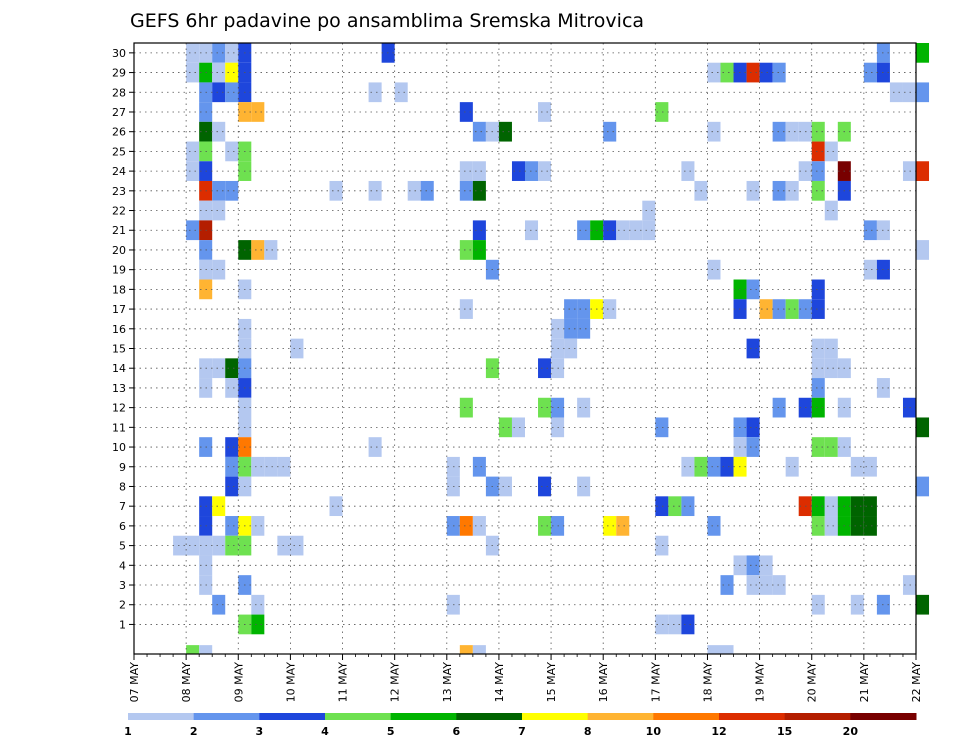 This screenshot has width=960, height=742. I want to click on x-tick-label: 13 MAY, so click(447, 682).